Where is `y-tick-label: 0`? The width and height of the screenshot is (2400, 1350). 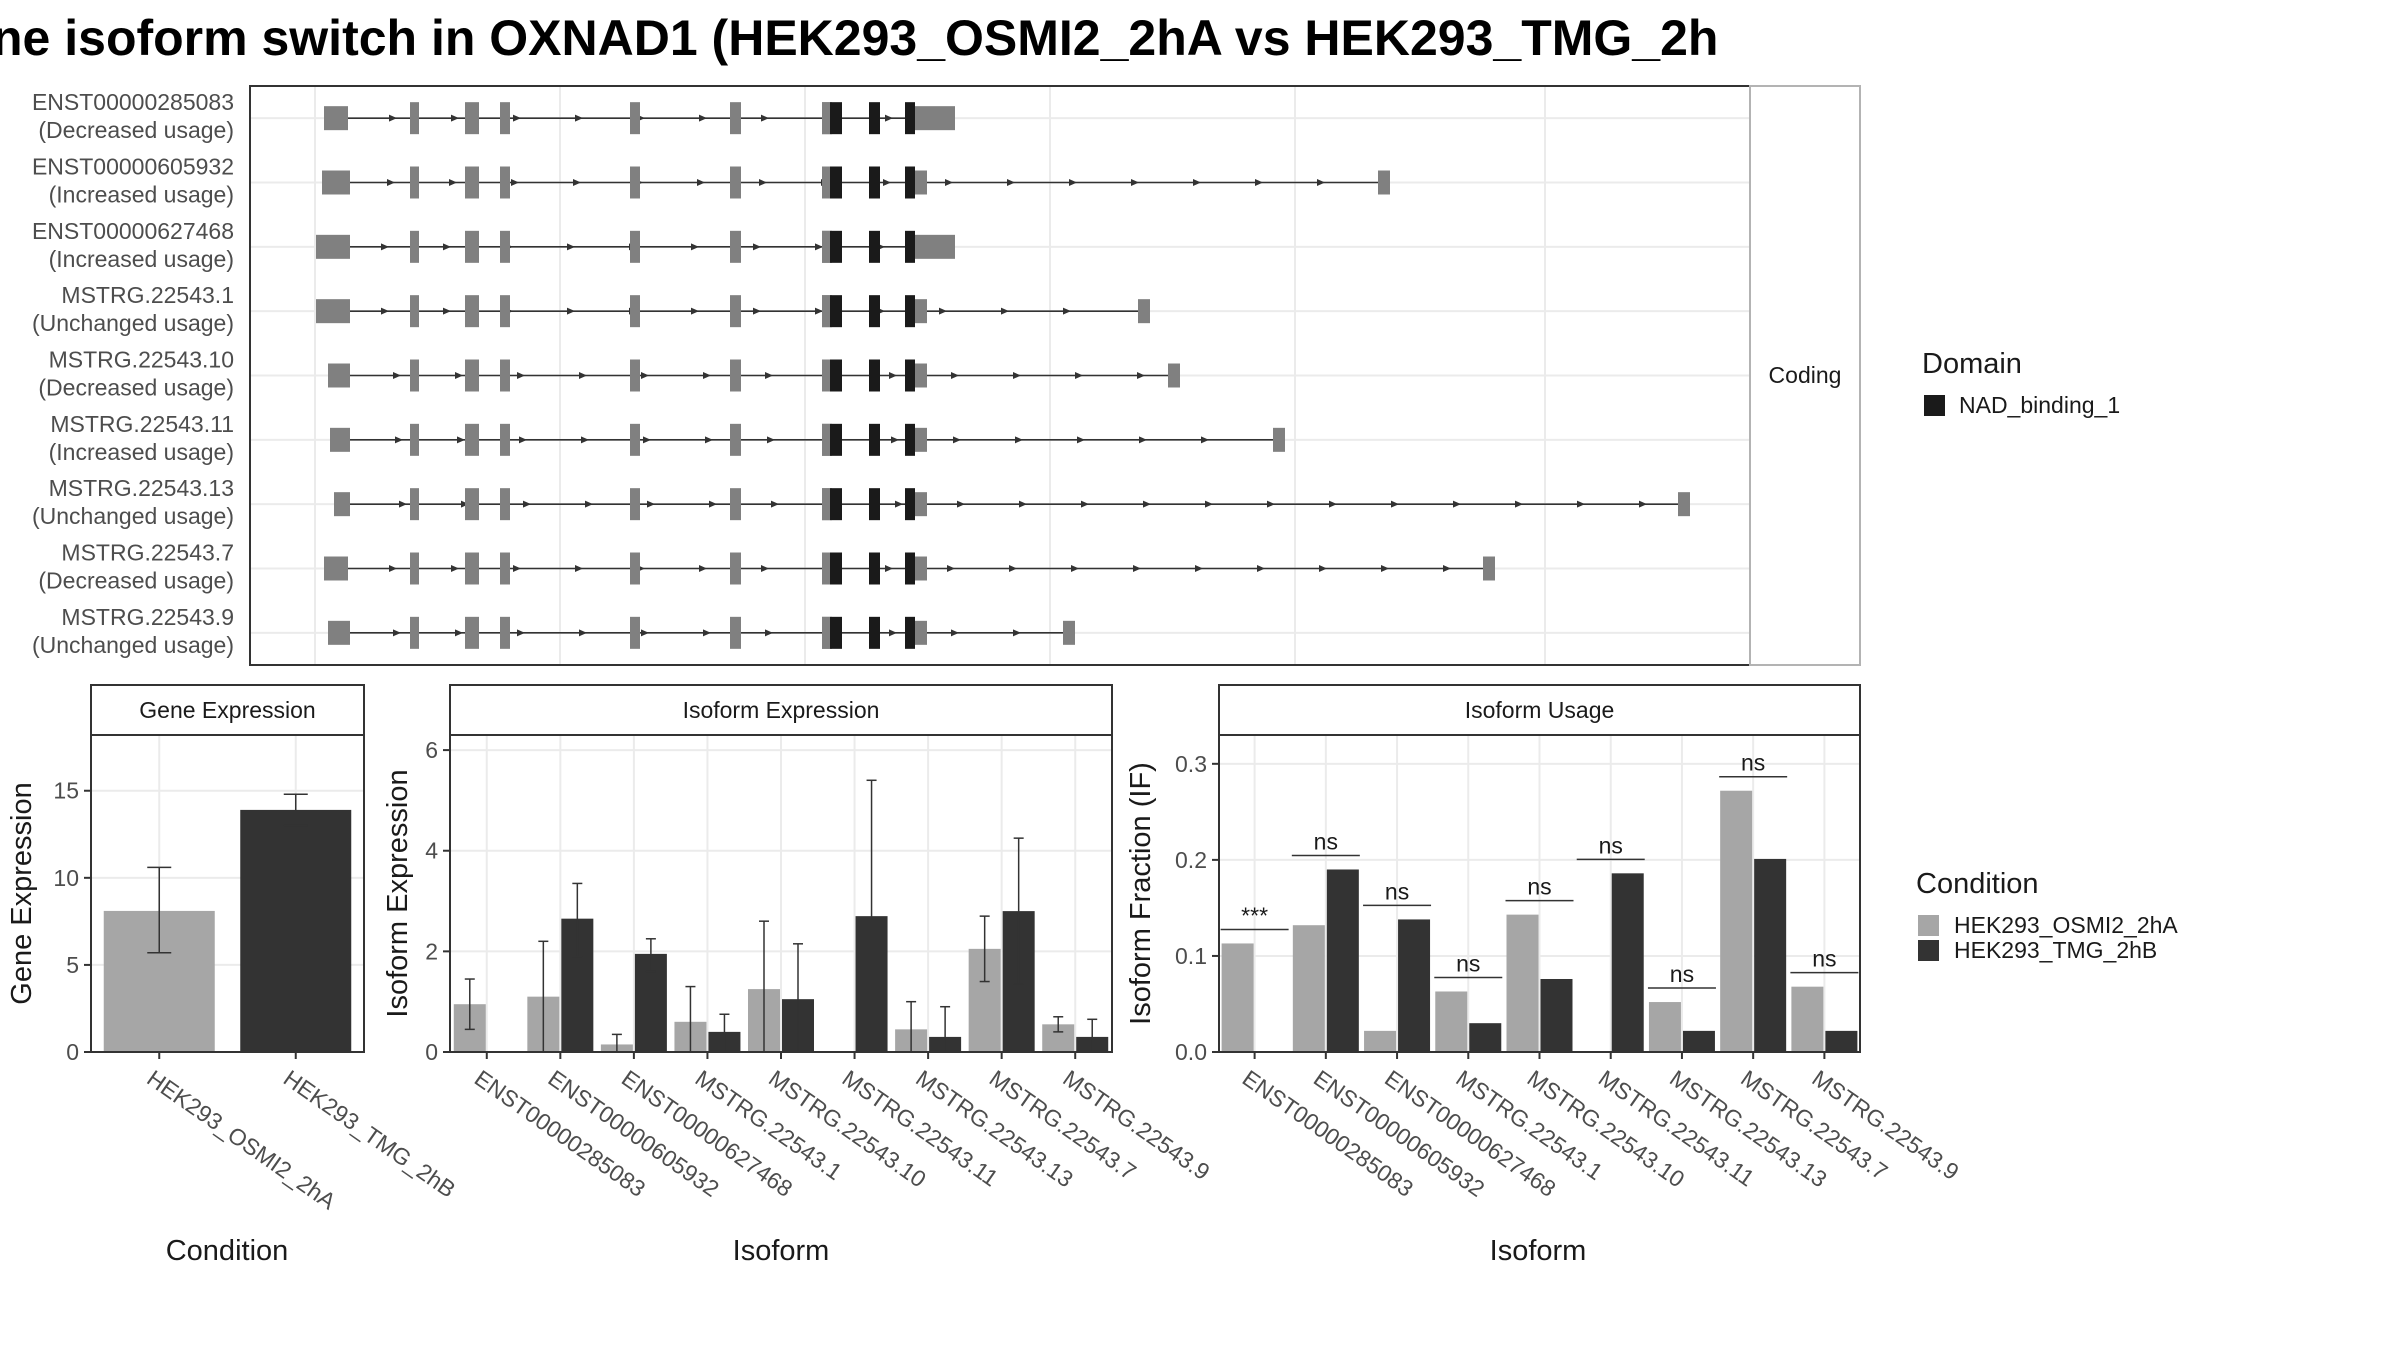
y-tick-label: 0 is located at coordinates (72, 1052).